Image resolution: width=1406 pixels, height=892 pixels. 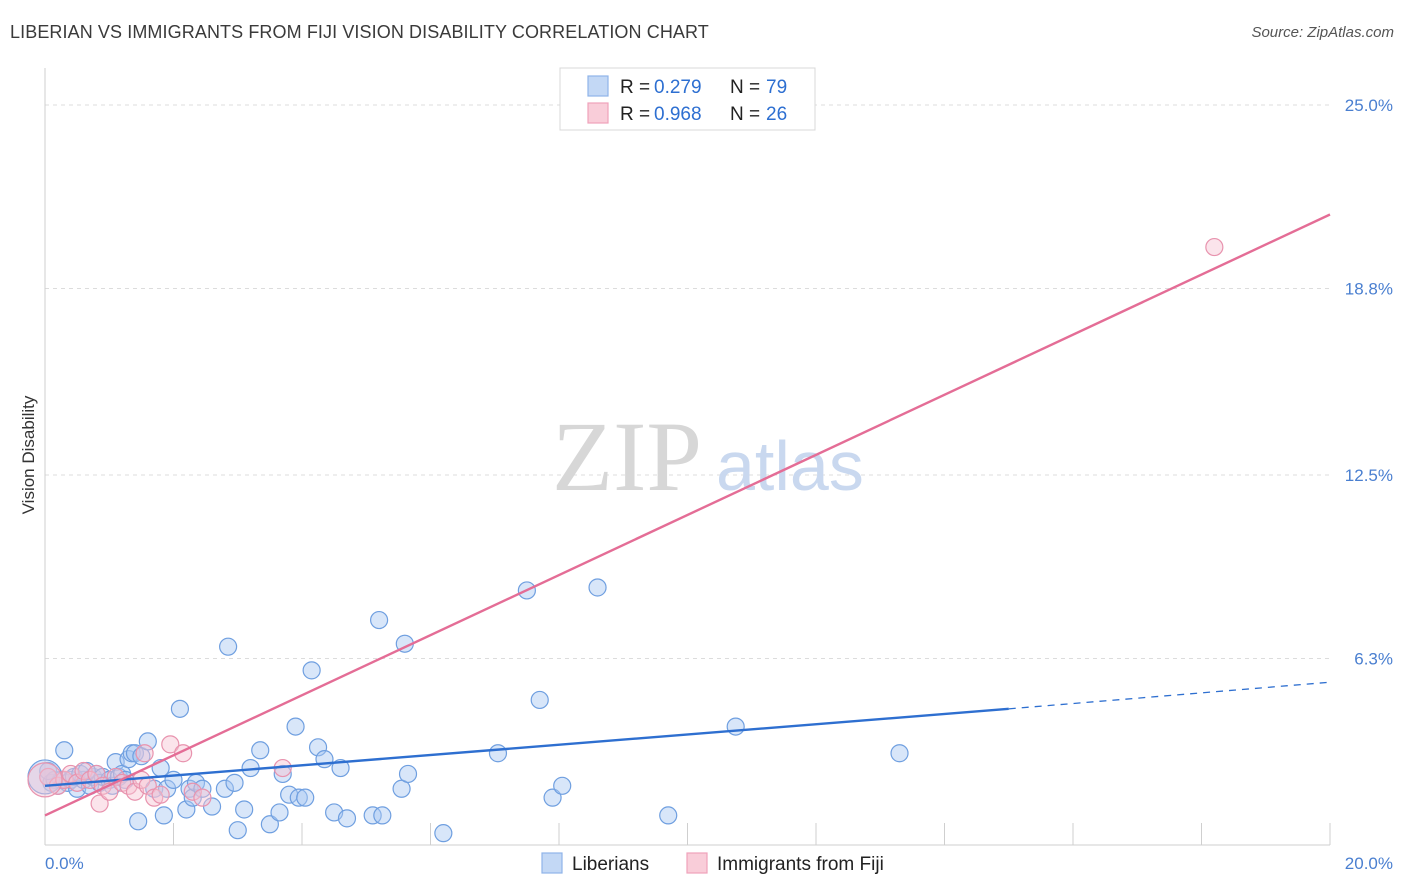 I want to click on y-tick-label-3: 25.0%, so click(x=1369, y=105).